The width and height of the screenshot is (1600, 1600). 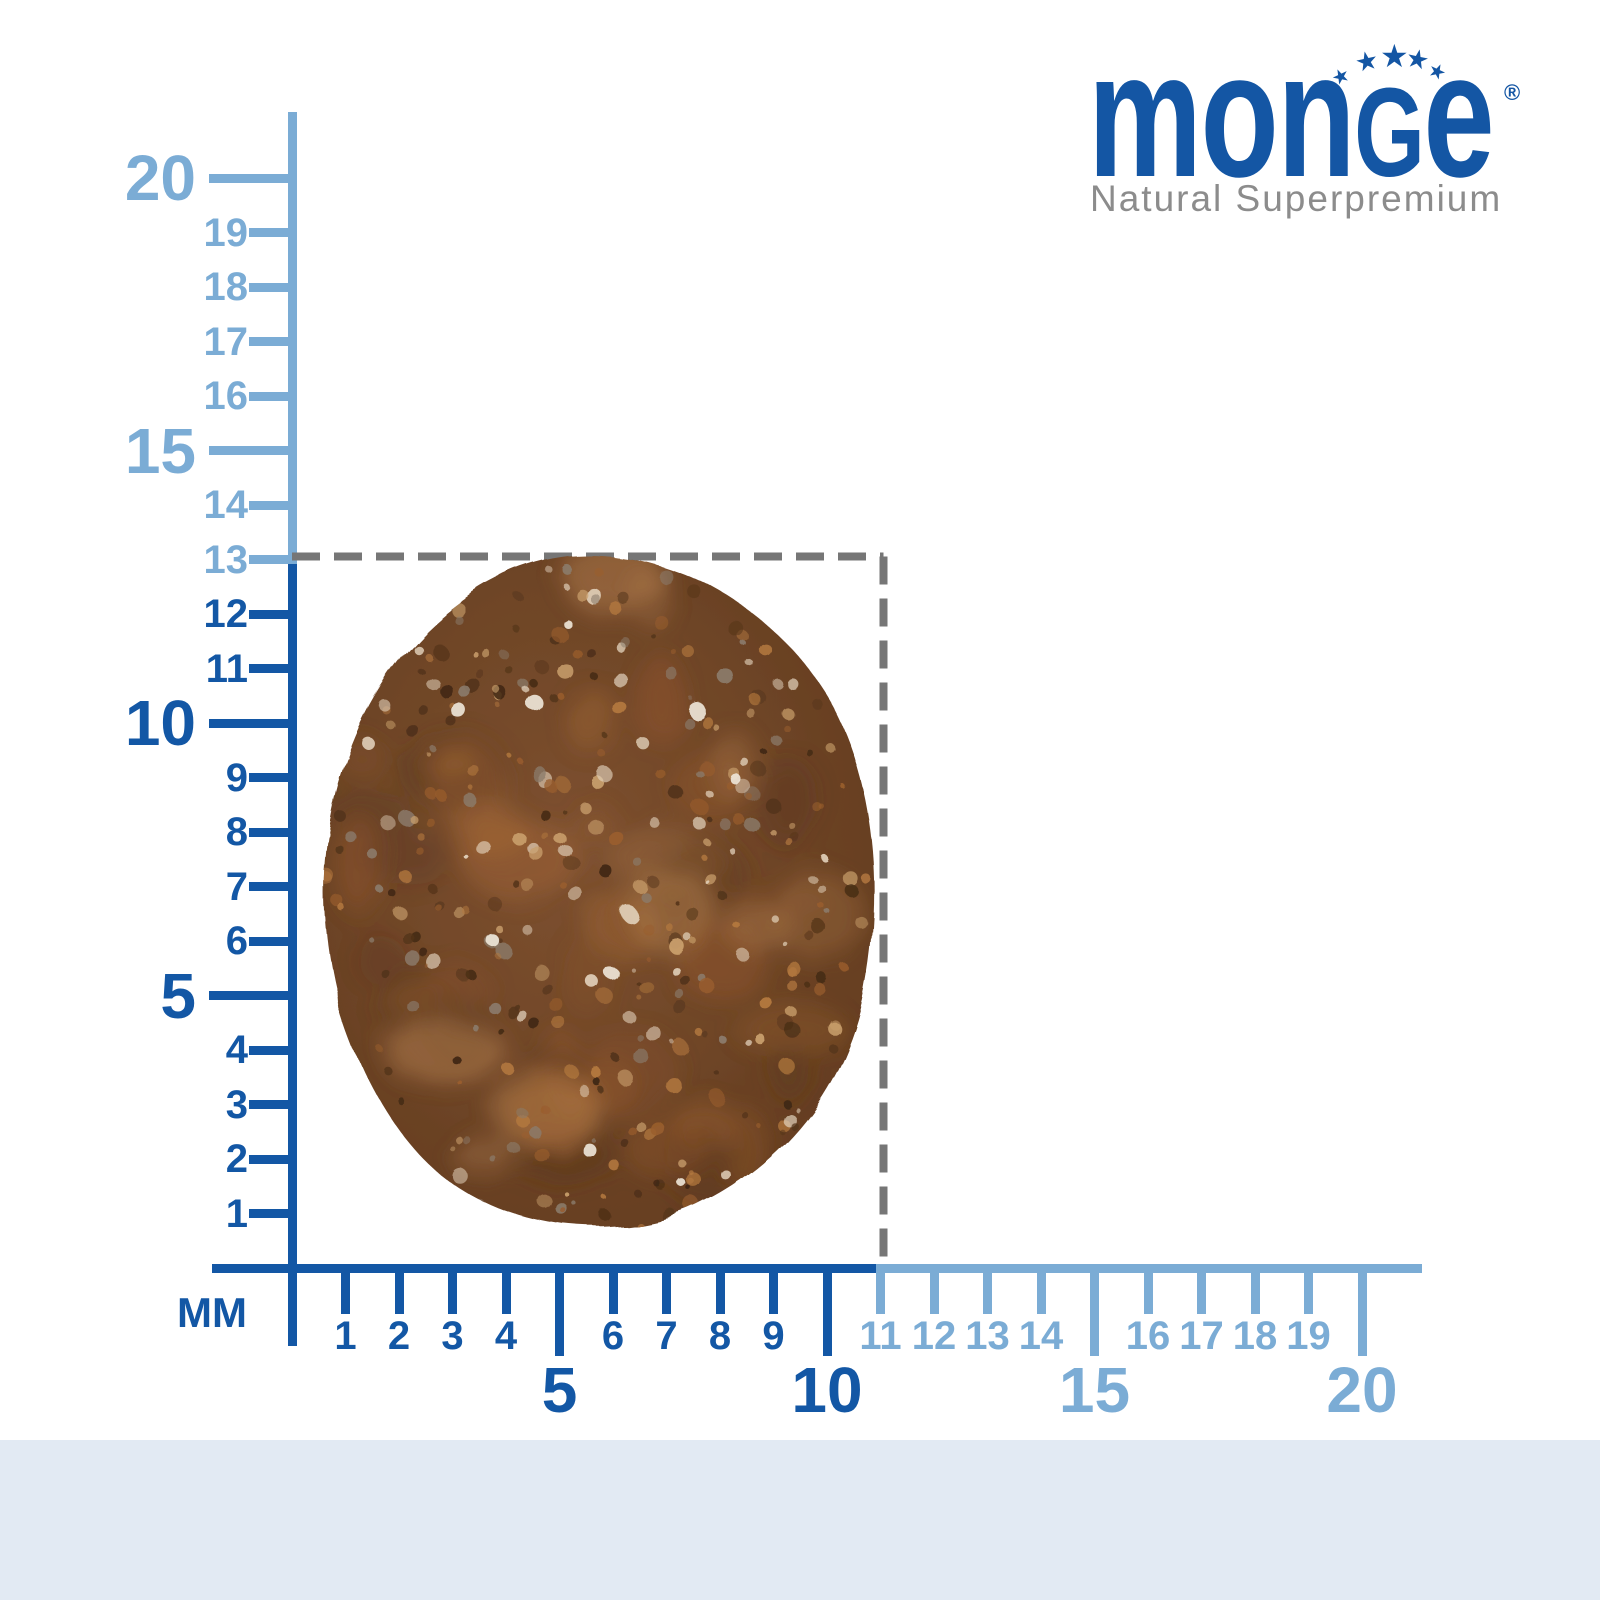 I want to click on registered-mark: ®, so click(x=1512, y=92).